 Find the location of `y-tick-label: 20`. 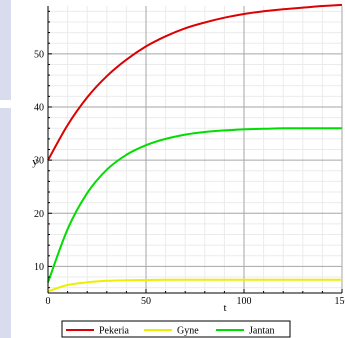

y-tick-label: 20 is located at coordinates (39, 214).